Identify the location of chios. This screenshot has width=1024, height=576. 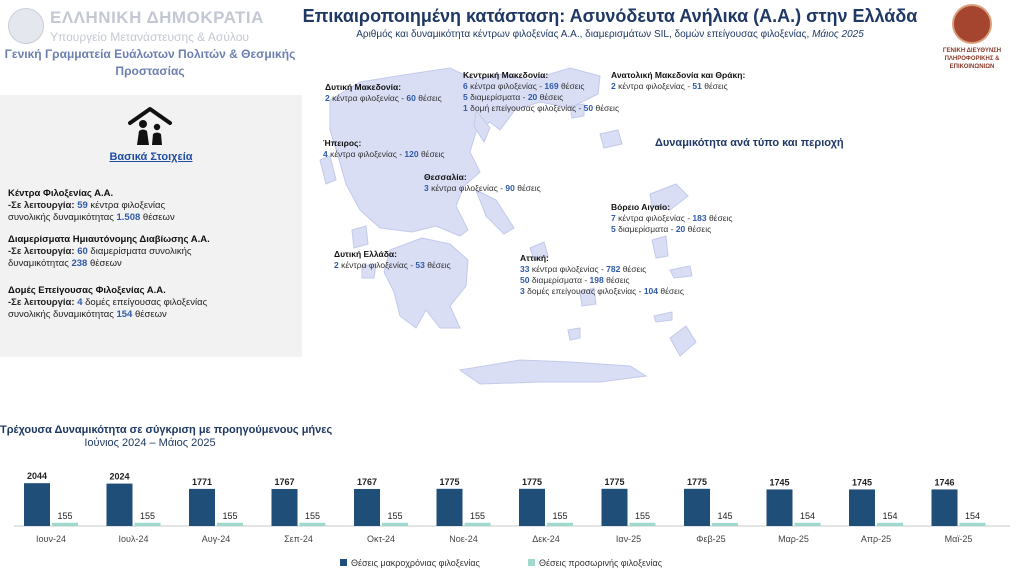
(660, 247).